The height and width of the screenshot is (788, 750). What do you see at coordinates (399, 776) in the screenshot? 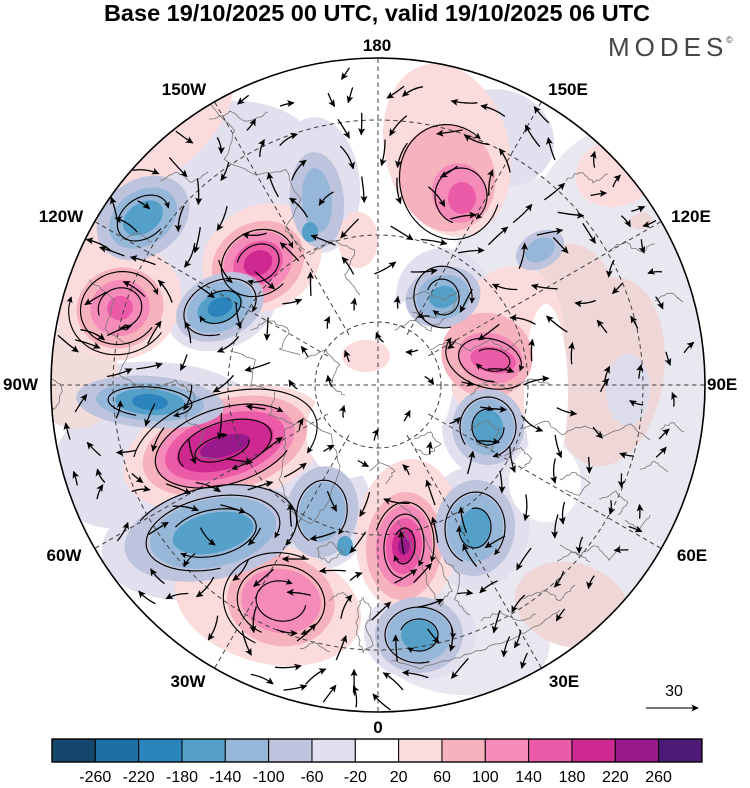
I see `svg-text: 20` at bounding box center [399, 776].